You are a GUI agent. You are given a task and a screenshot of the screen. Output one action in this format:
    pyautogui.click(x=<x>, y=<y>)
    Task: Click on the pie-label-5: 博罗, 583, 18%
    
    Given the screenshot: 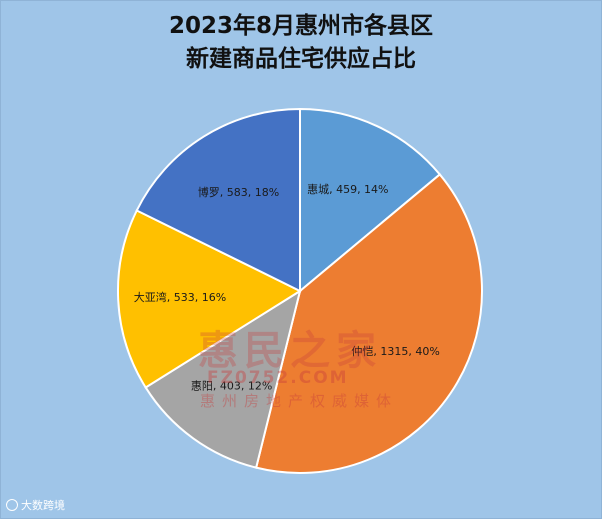 What is the action you would take?
    pyautogui.click(x=238, y=192)
    